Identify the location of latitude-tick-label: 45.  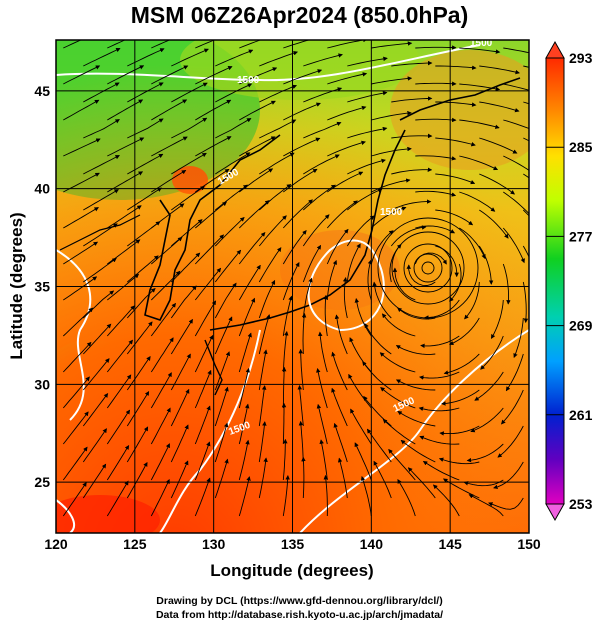
(42, 91).